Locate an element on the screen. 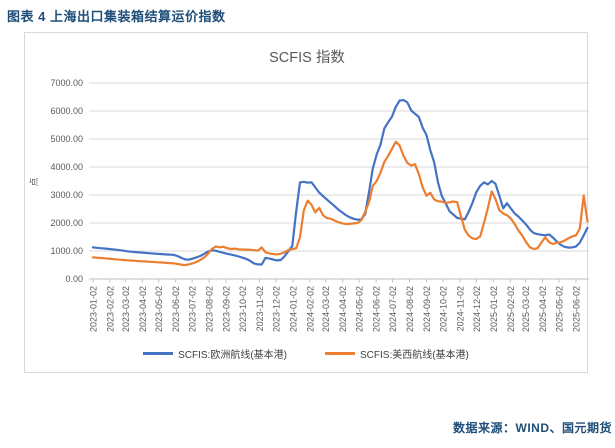 This screenshot has width=615, height=448. x-tick-label: 2023-06-02 is located at coordinates (176, 309).